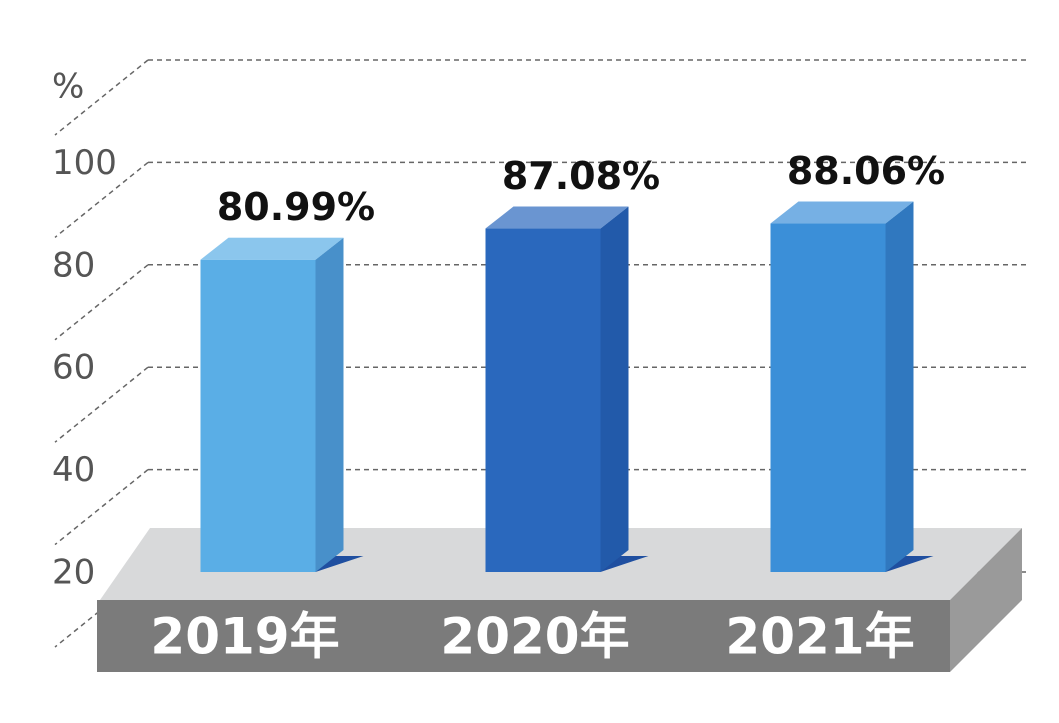 This screenshot has height=723, width=1059. What do you see at coordinates (581, 176) in the screenshot?
I see `value-label: 87.08%` at bounding box center [581, 176].